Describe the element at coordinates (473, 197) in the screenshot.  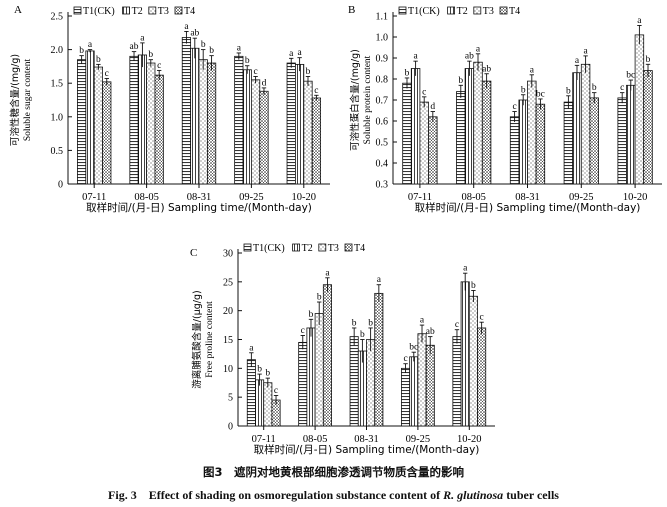
I see `x-tick-label: 08-05` at that location.